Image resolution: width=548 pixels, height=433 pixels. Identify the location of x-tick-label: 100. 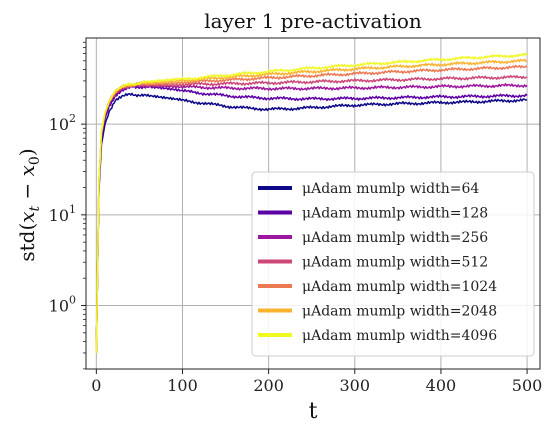
(182, 385).